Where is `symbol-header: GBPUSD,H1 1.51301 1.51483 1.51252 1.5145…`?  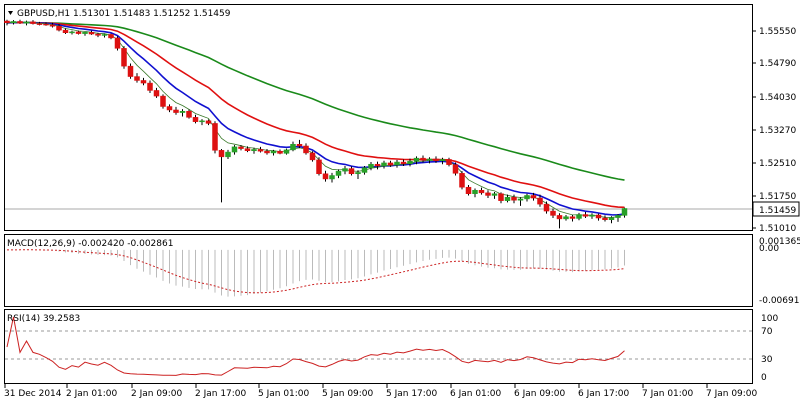
symbol-header: GBPUSD,H1 1.51301 1.51483 1.51252 1.5145… is located at coordinates (124, 14).